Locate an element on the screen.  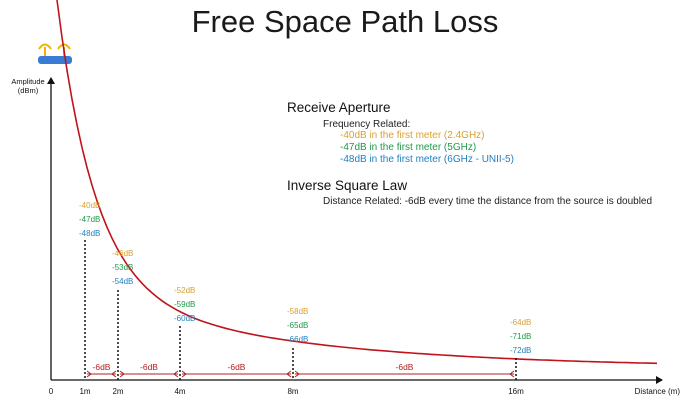
y-axis-title-line-1: Amplitude is located at coordinates (27, 81).